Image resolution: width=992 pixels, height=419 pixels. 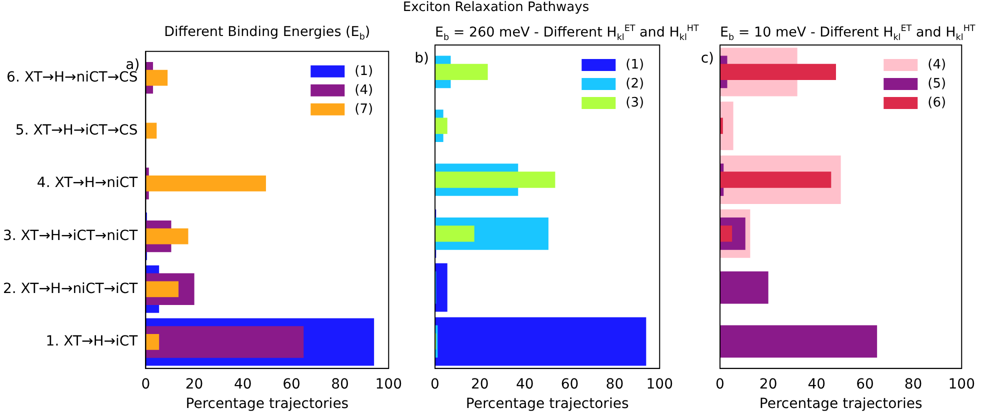 I want to click on y-tick-label: 4. XT→H→niCT, so click(x=87, y=183).